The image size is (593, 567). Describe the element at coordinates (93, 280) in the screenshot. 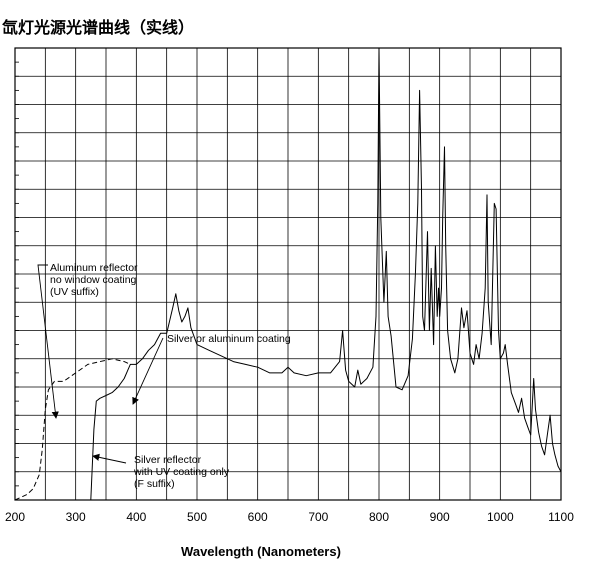

I see `annotation-text: no window coating` at that location.